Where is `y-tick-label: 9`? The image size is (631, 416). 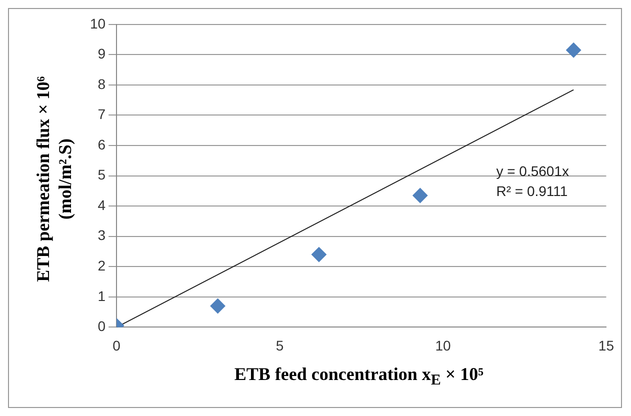 y-tick-label: 9 is located at coordinates (102, 54).